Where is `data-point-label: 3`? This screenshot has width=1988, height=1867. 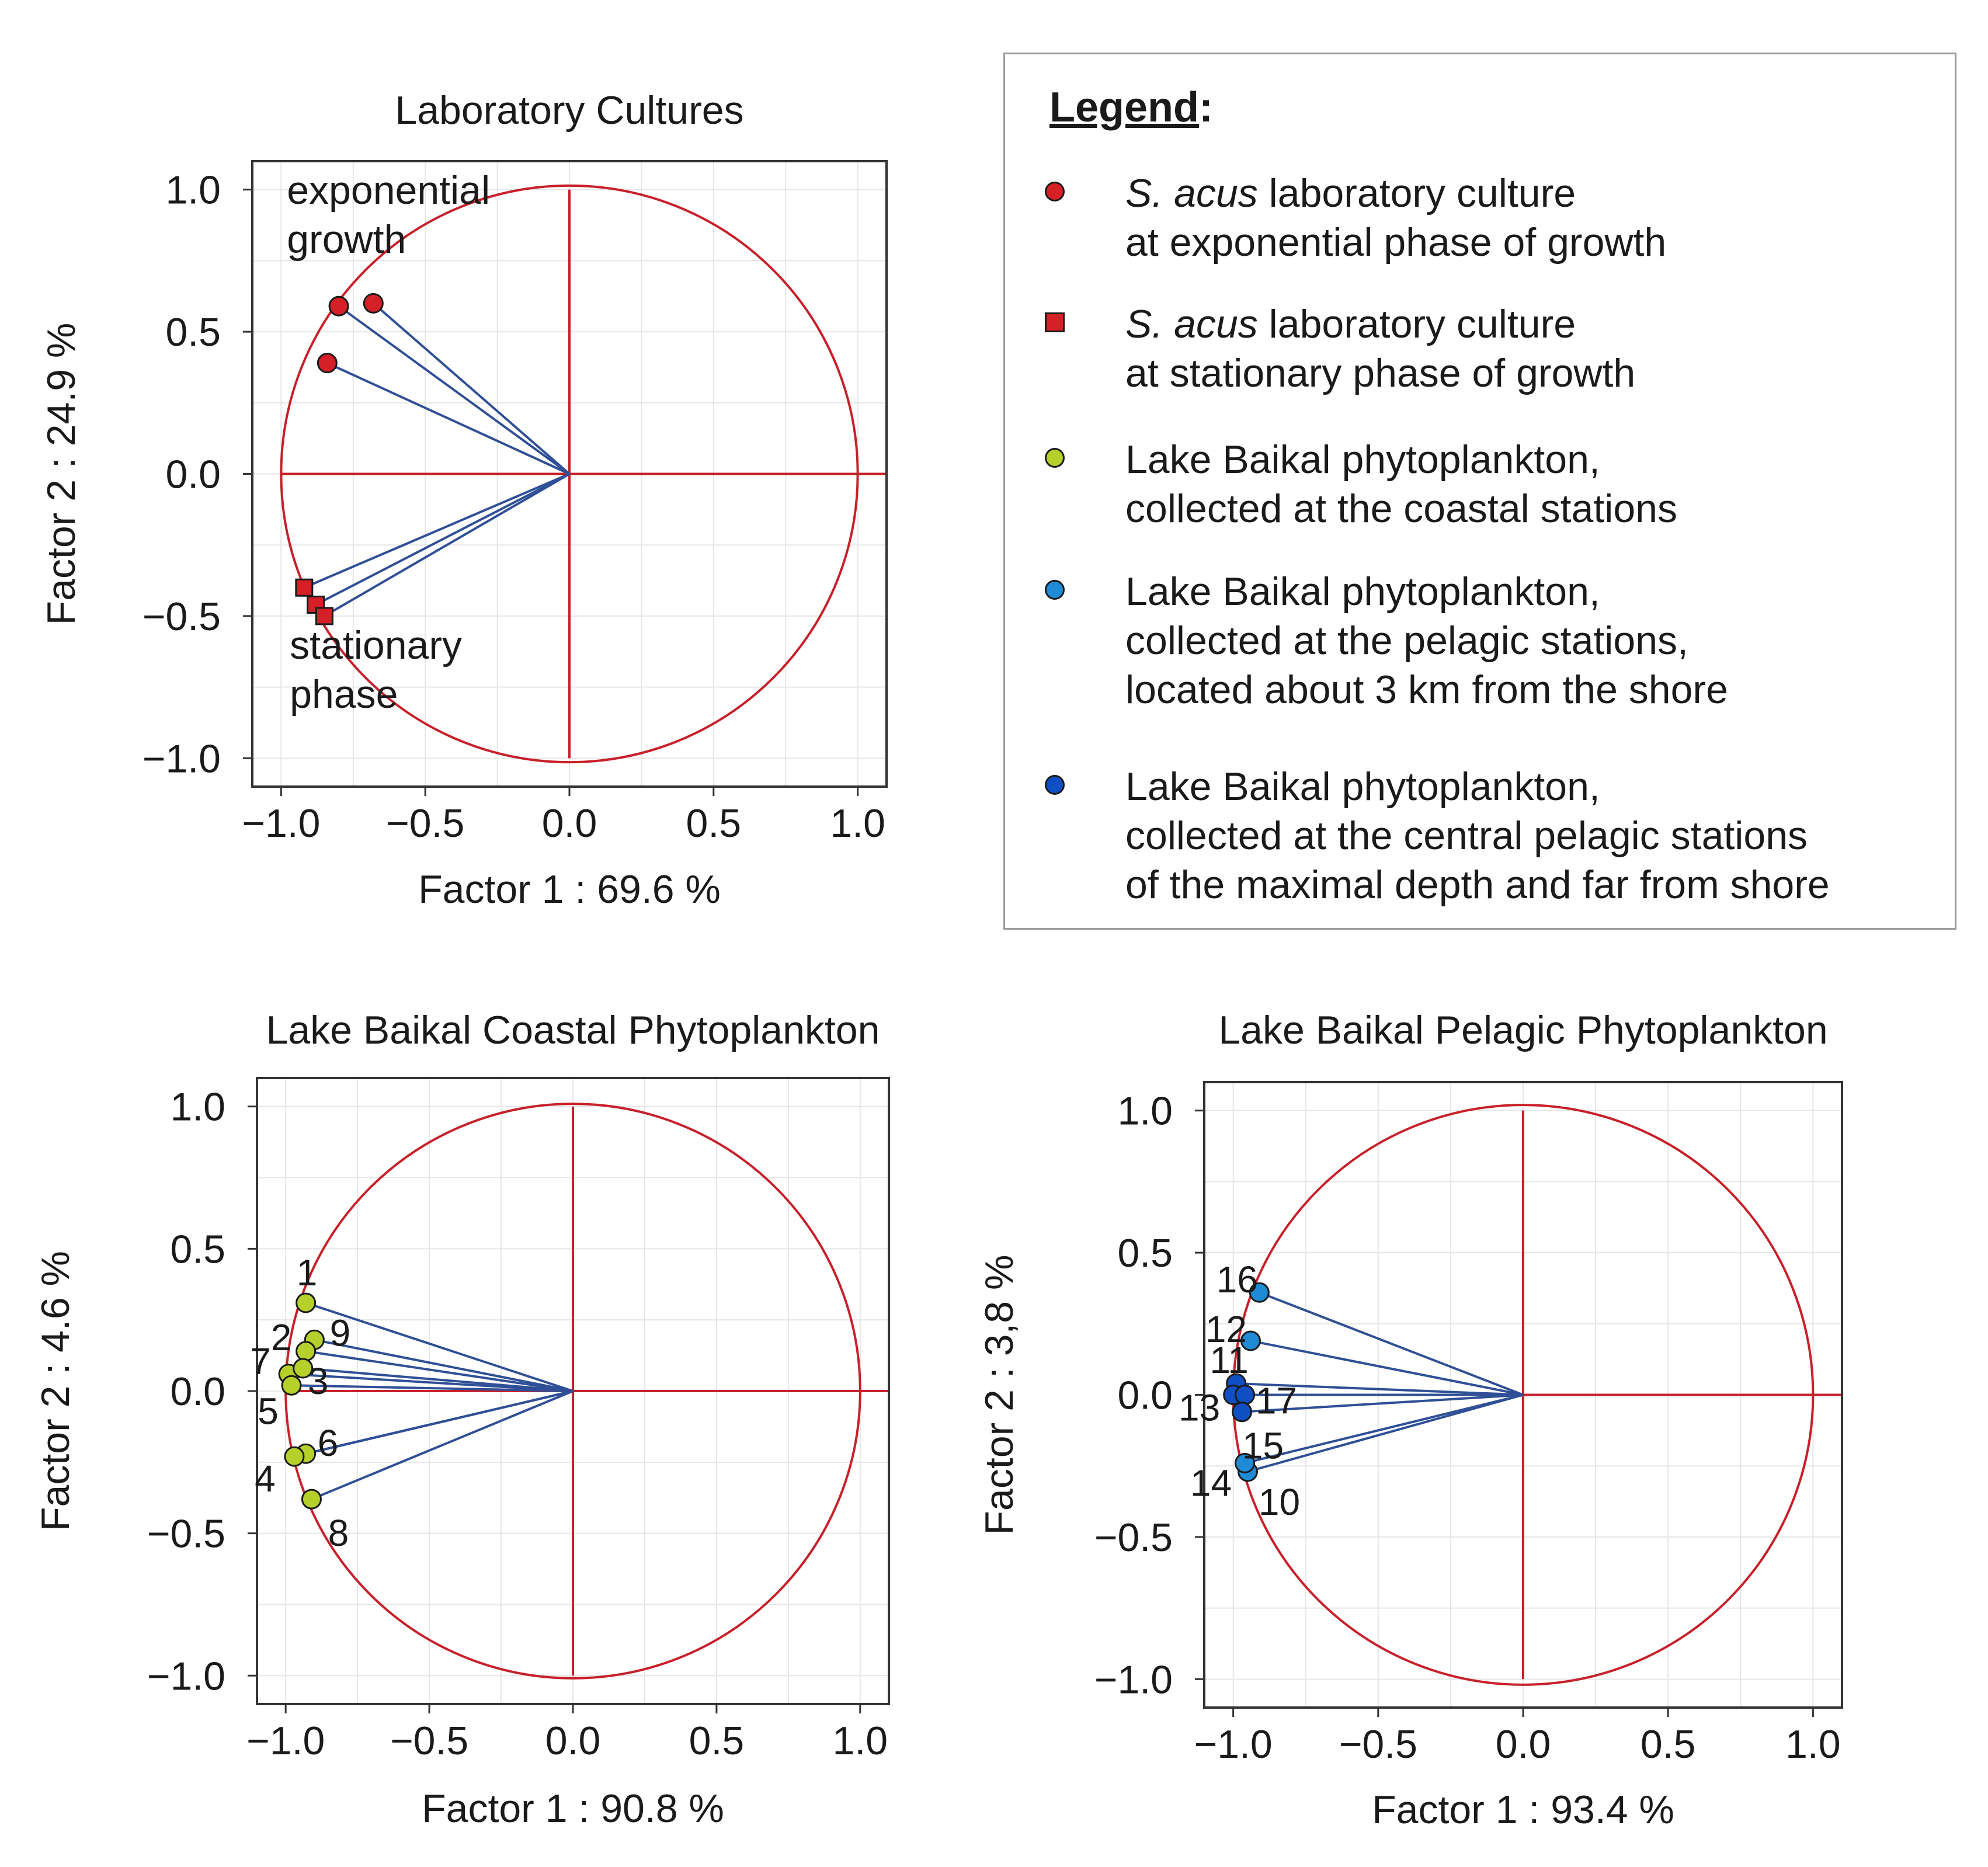
data-point-label: 3 is located at coordinates (318, 1381).